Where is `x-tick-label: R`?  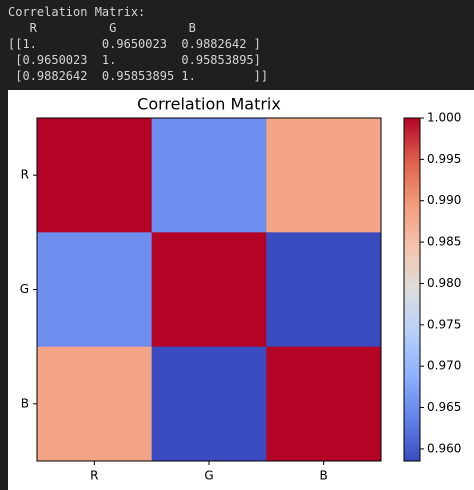 x-tick-label: R is located at coordinates (94, 476).